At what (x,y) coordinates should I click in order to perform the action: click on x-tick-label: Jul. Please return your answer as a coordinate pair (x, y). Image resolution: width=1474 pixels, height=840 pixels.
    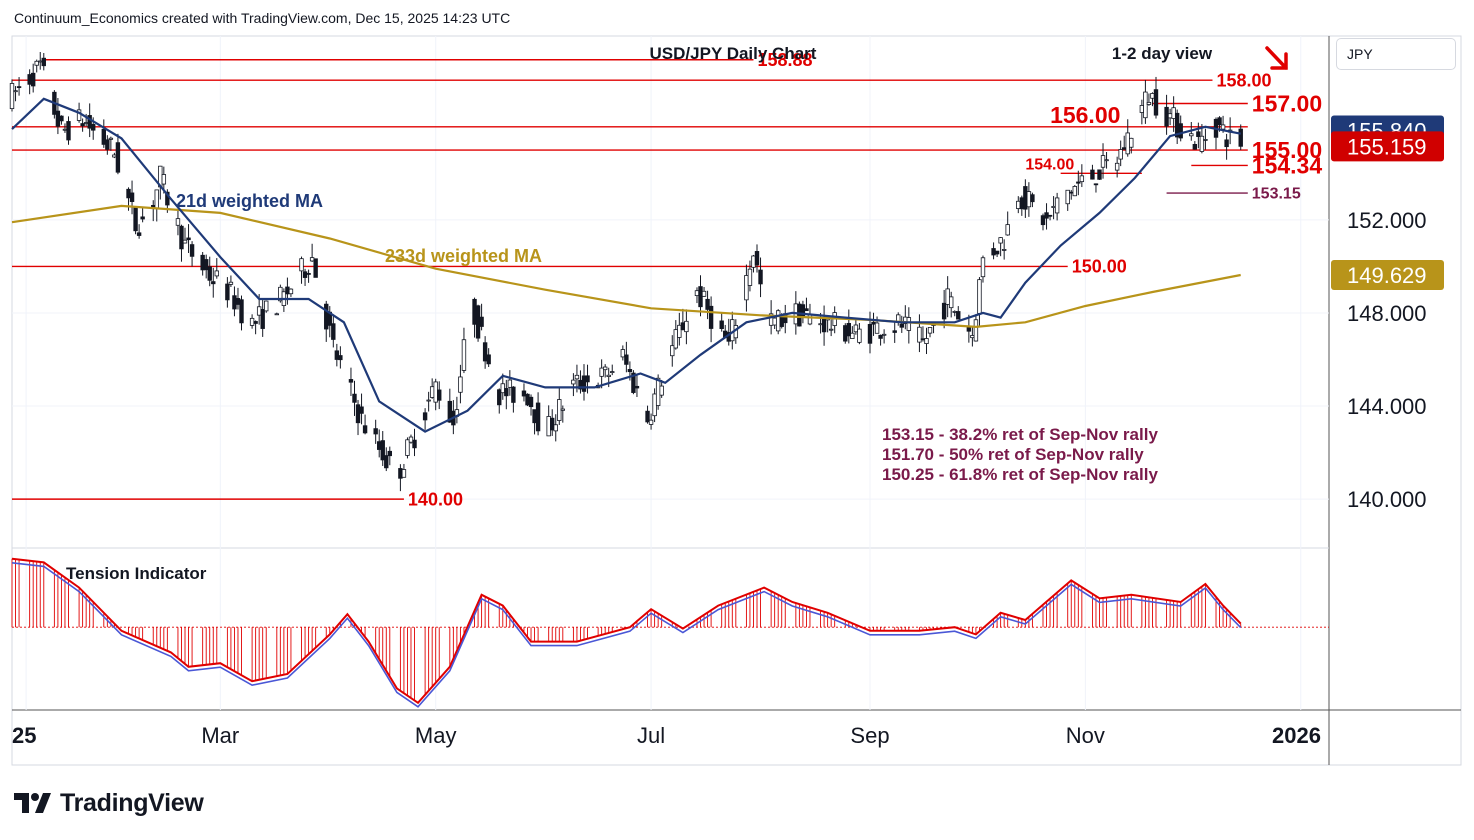
    Looking at the image, I should click on (651, 735).